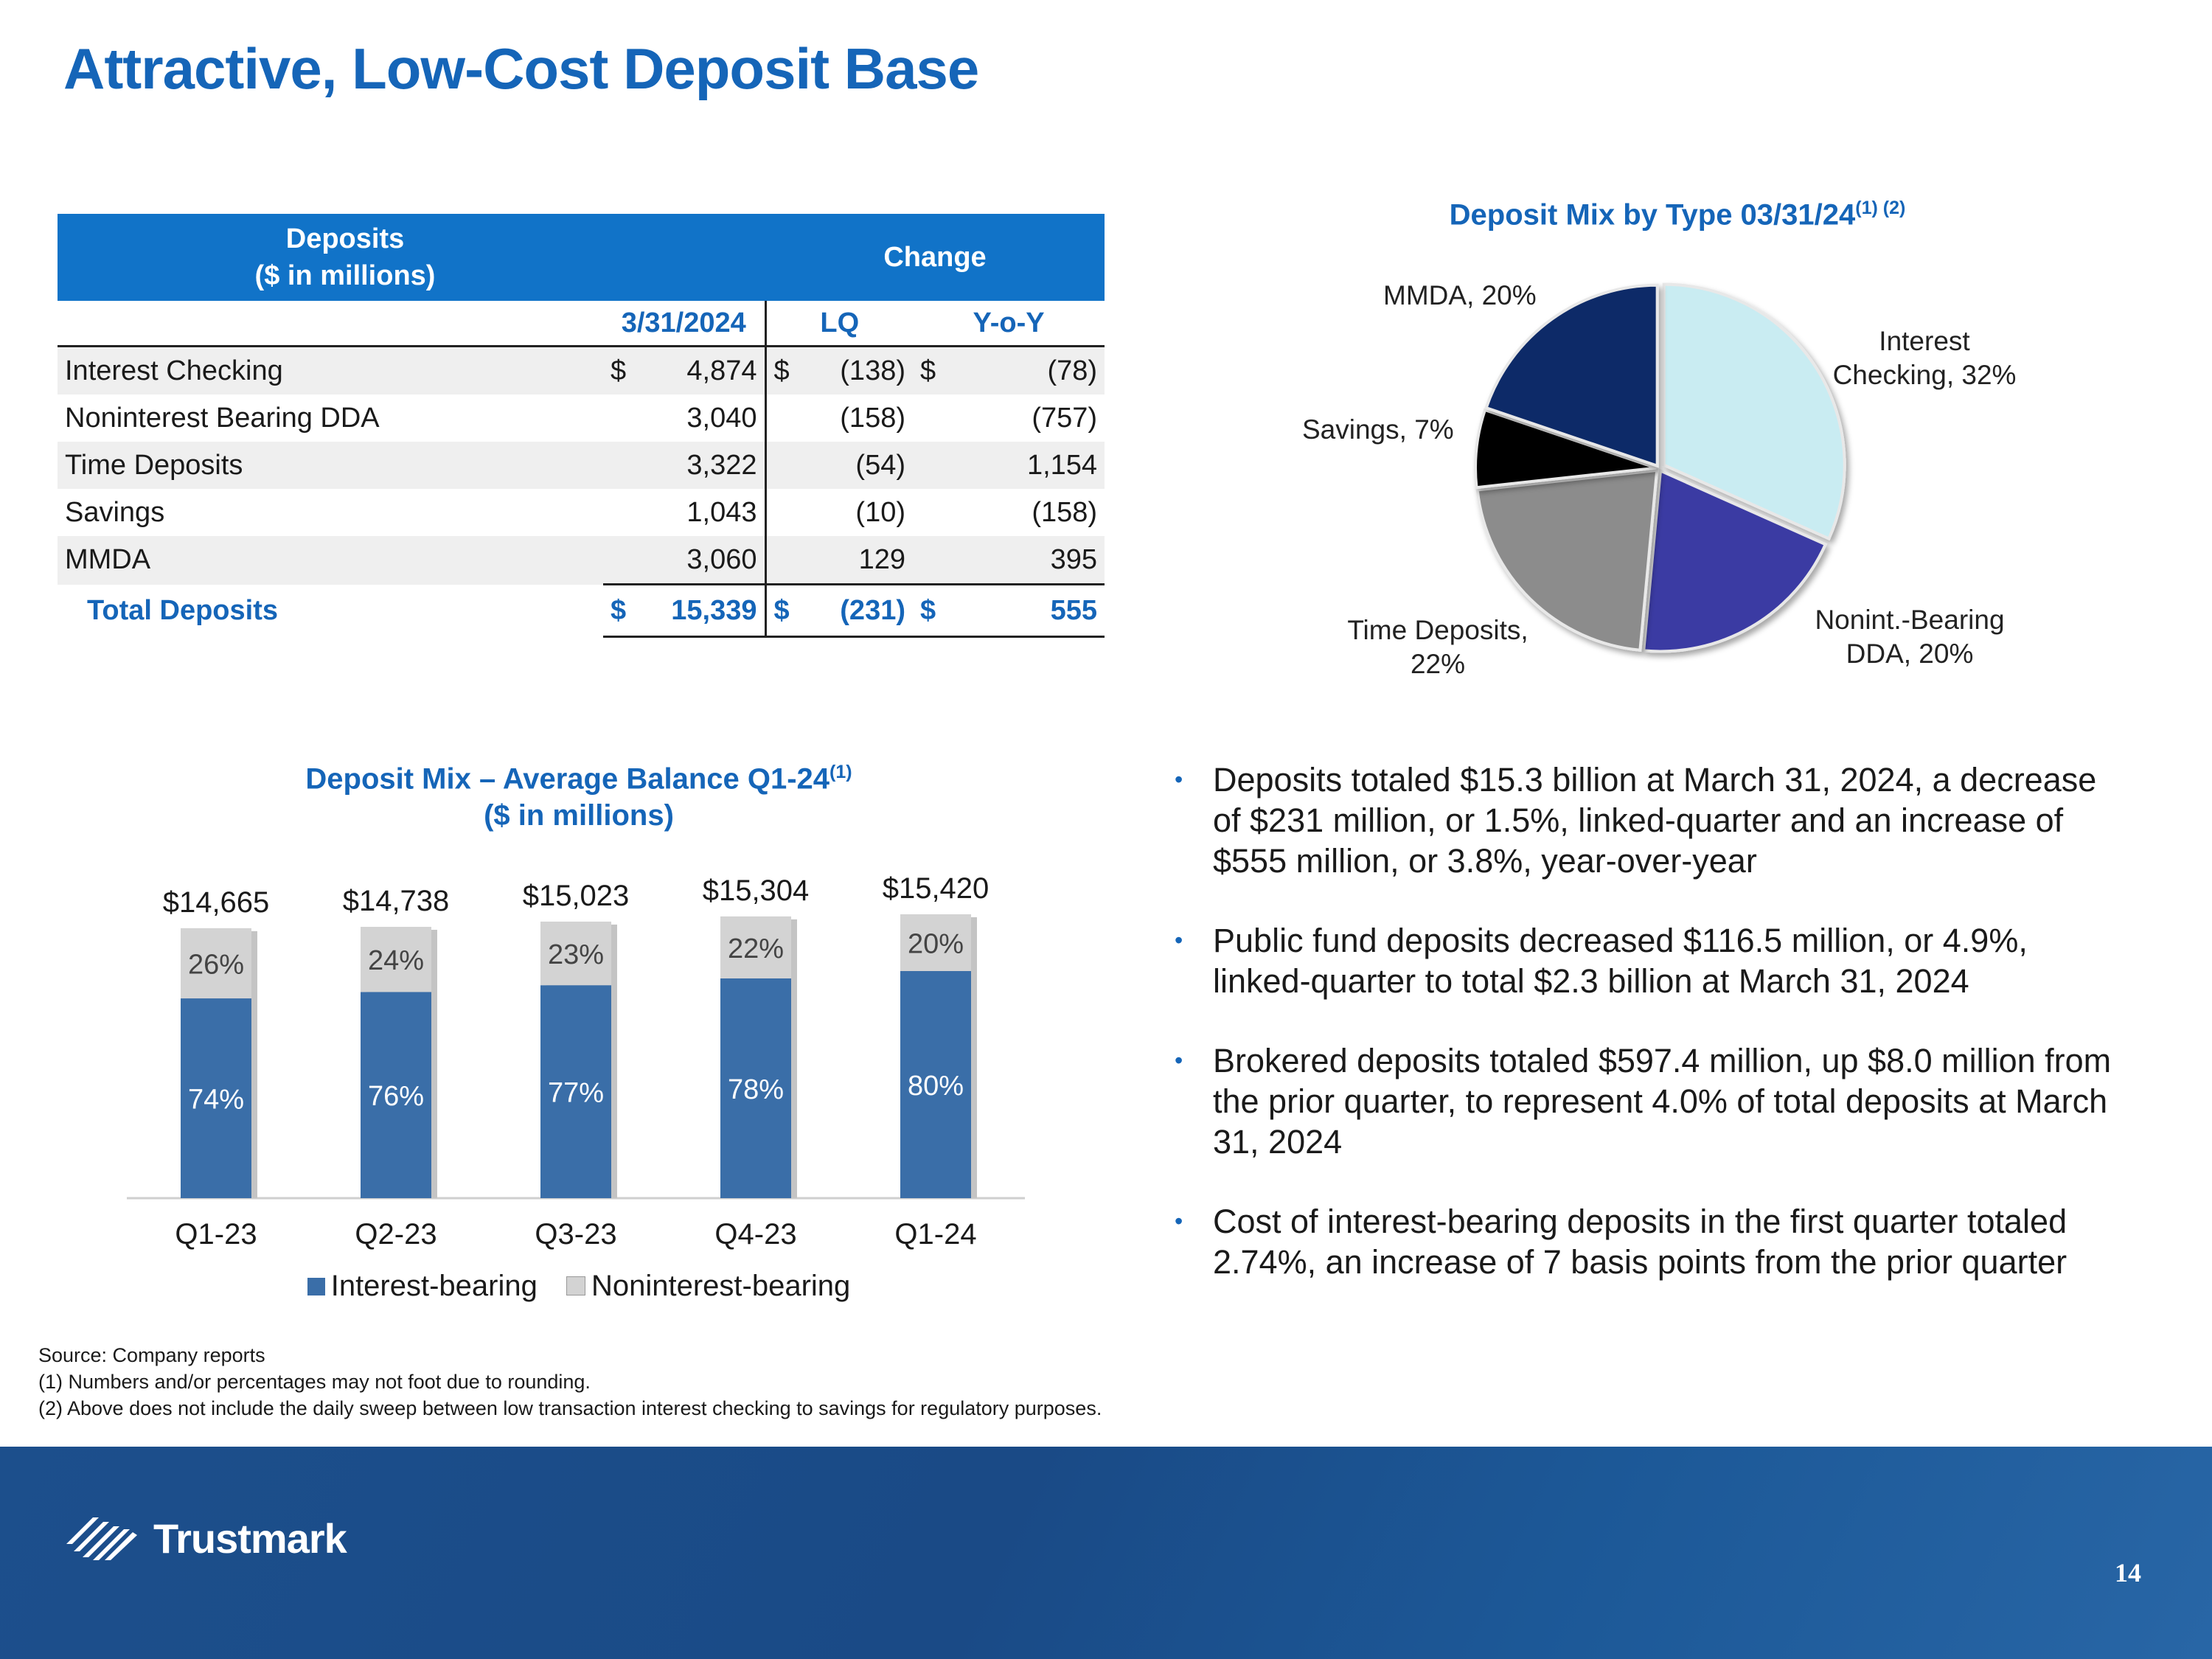  I want to click on footer-band: Trustmark 14, so click(1106, 1553).